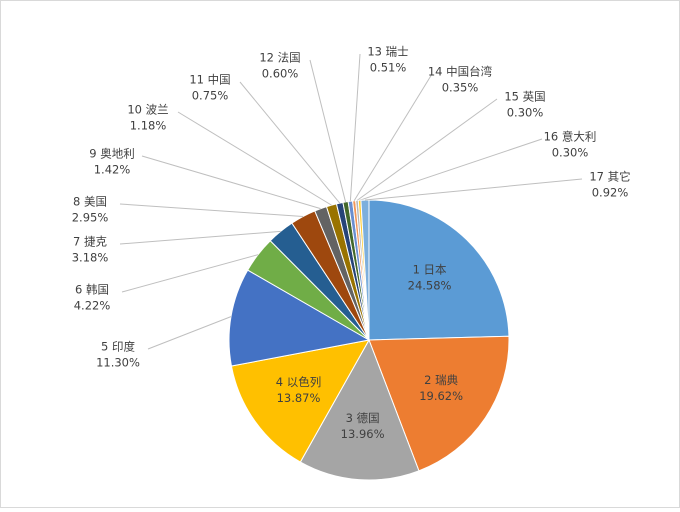  What do you see at coordinates (363, 434) in the screenshot?
I see `value-label: 13.96%` at bounding box center [363, 434].